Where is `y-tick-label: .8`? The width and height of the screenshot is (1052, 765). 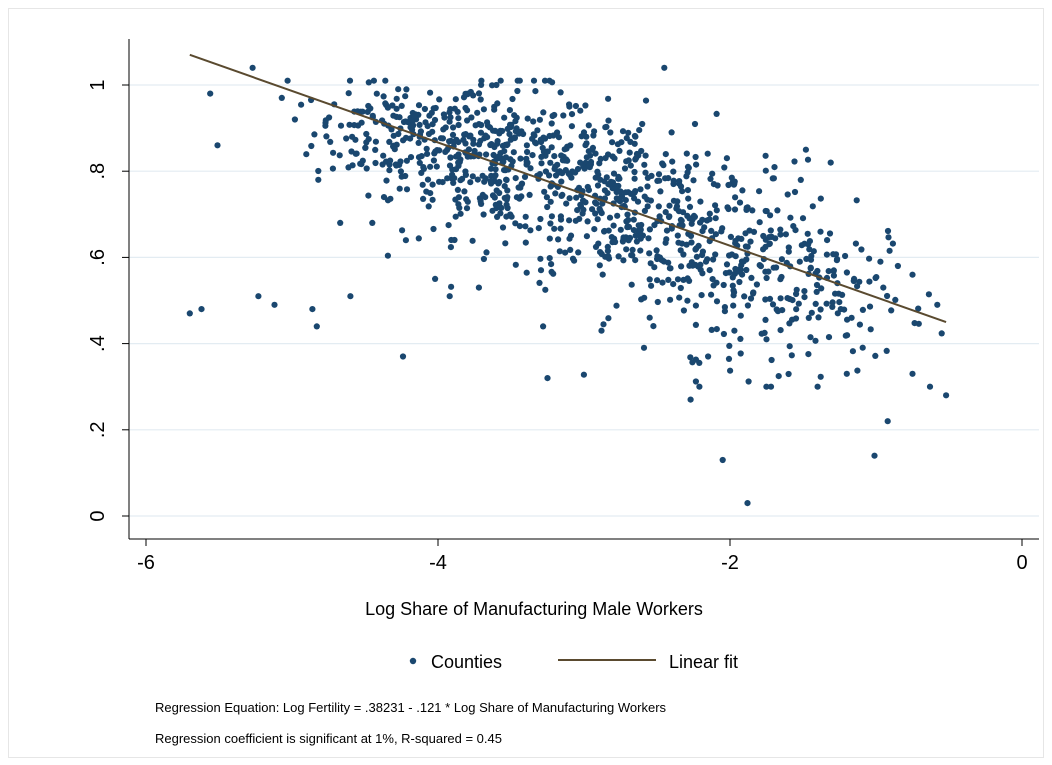 y-tick-label: .8 is located at coordinates (98, 171).